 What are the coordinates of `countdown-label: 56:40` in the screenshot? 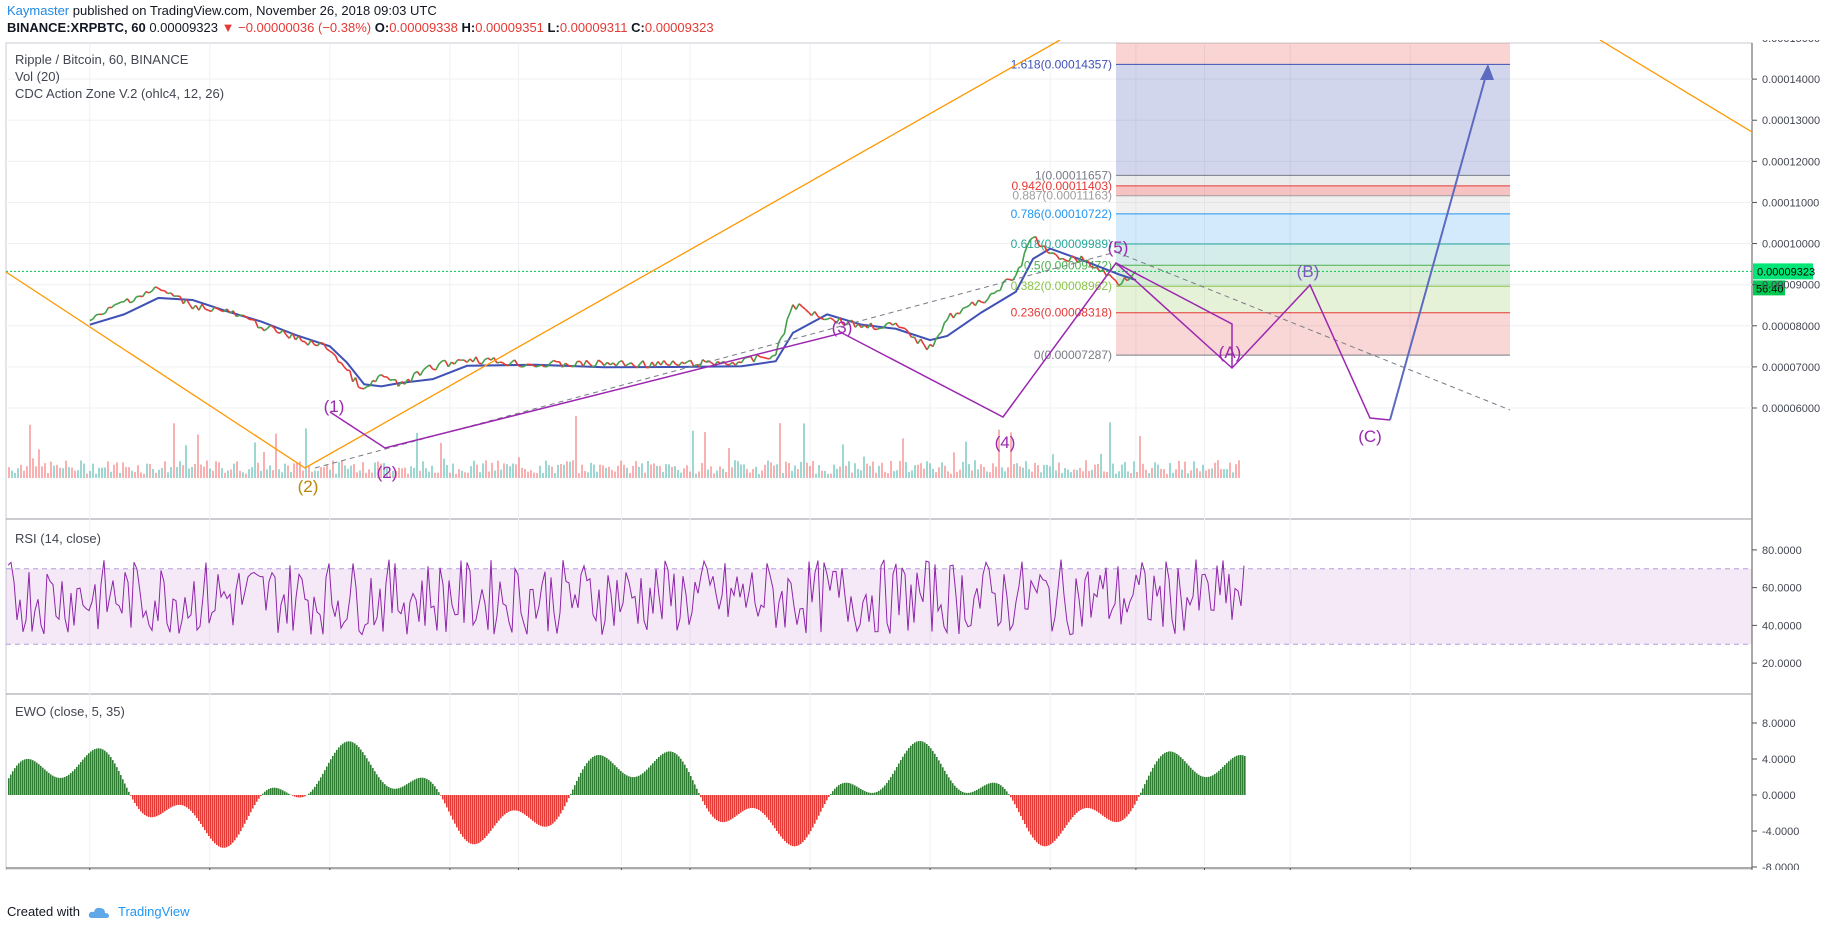 It's located at (1770, 289).